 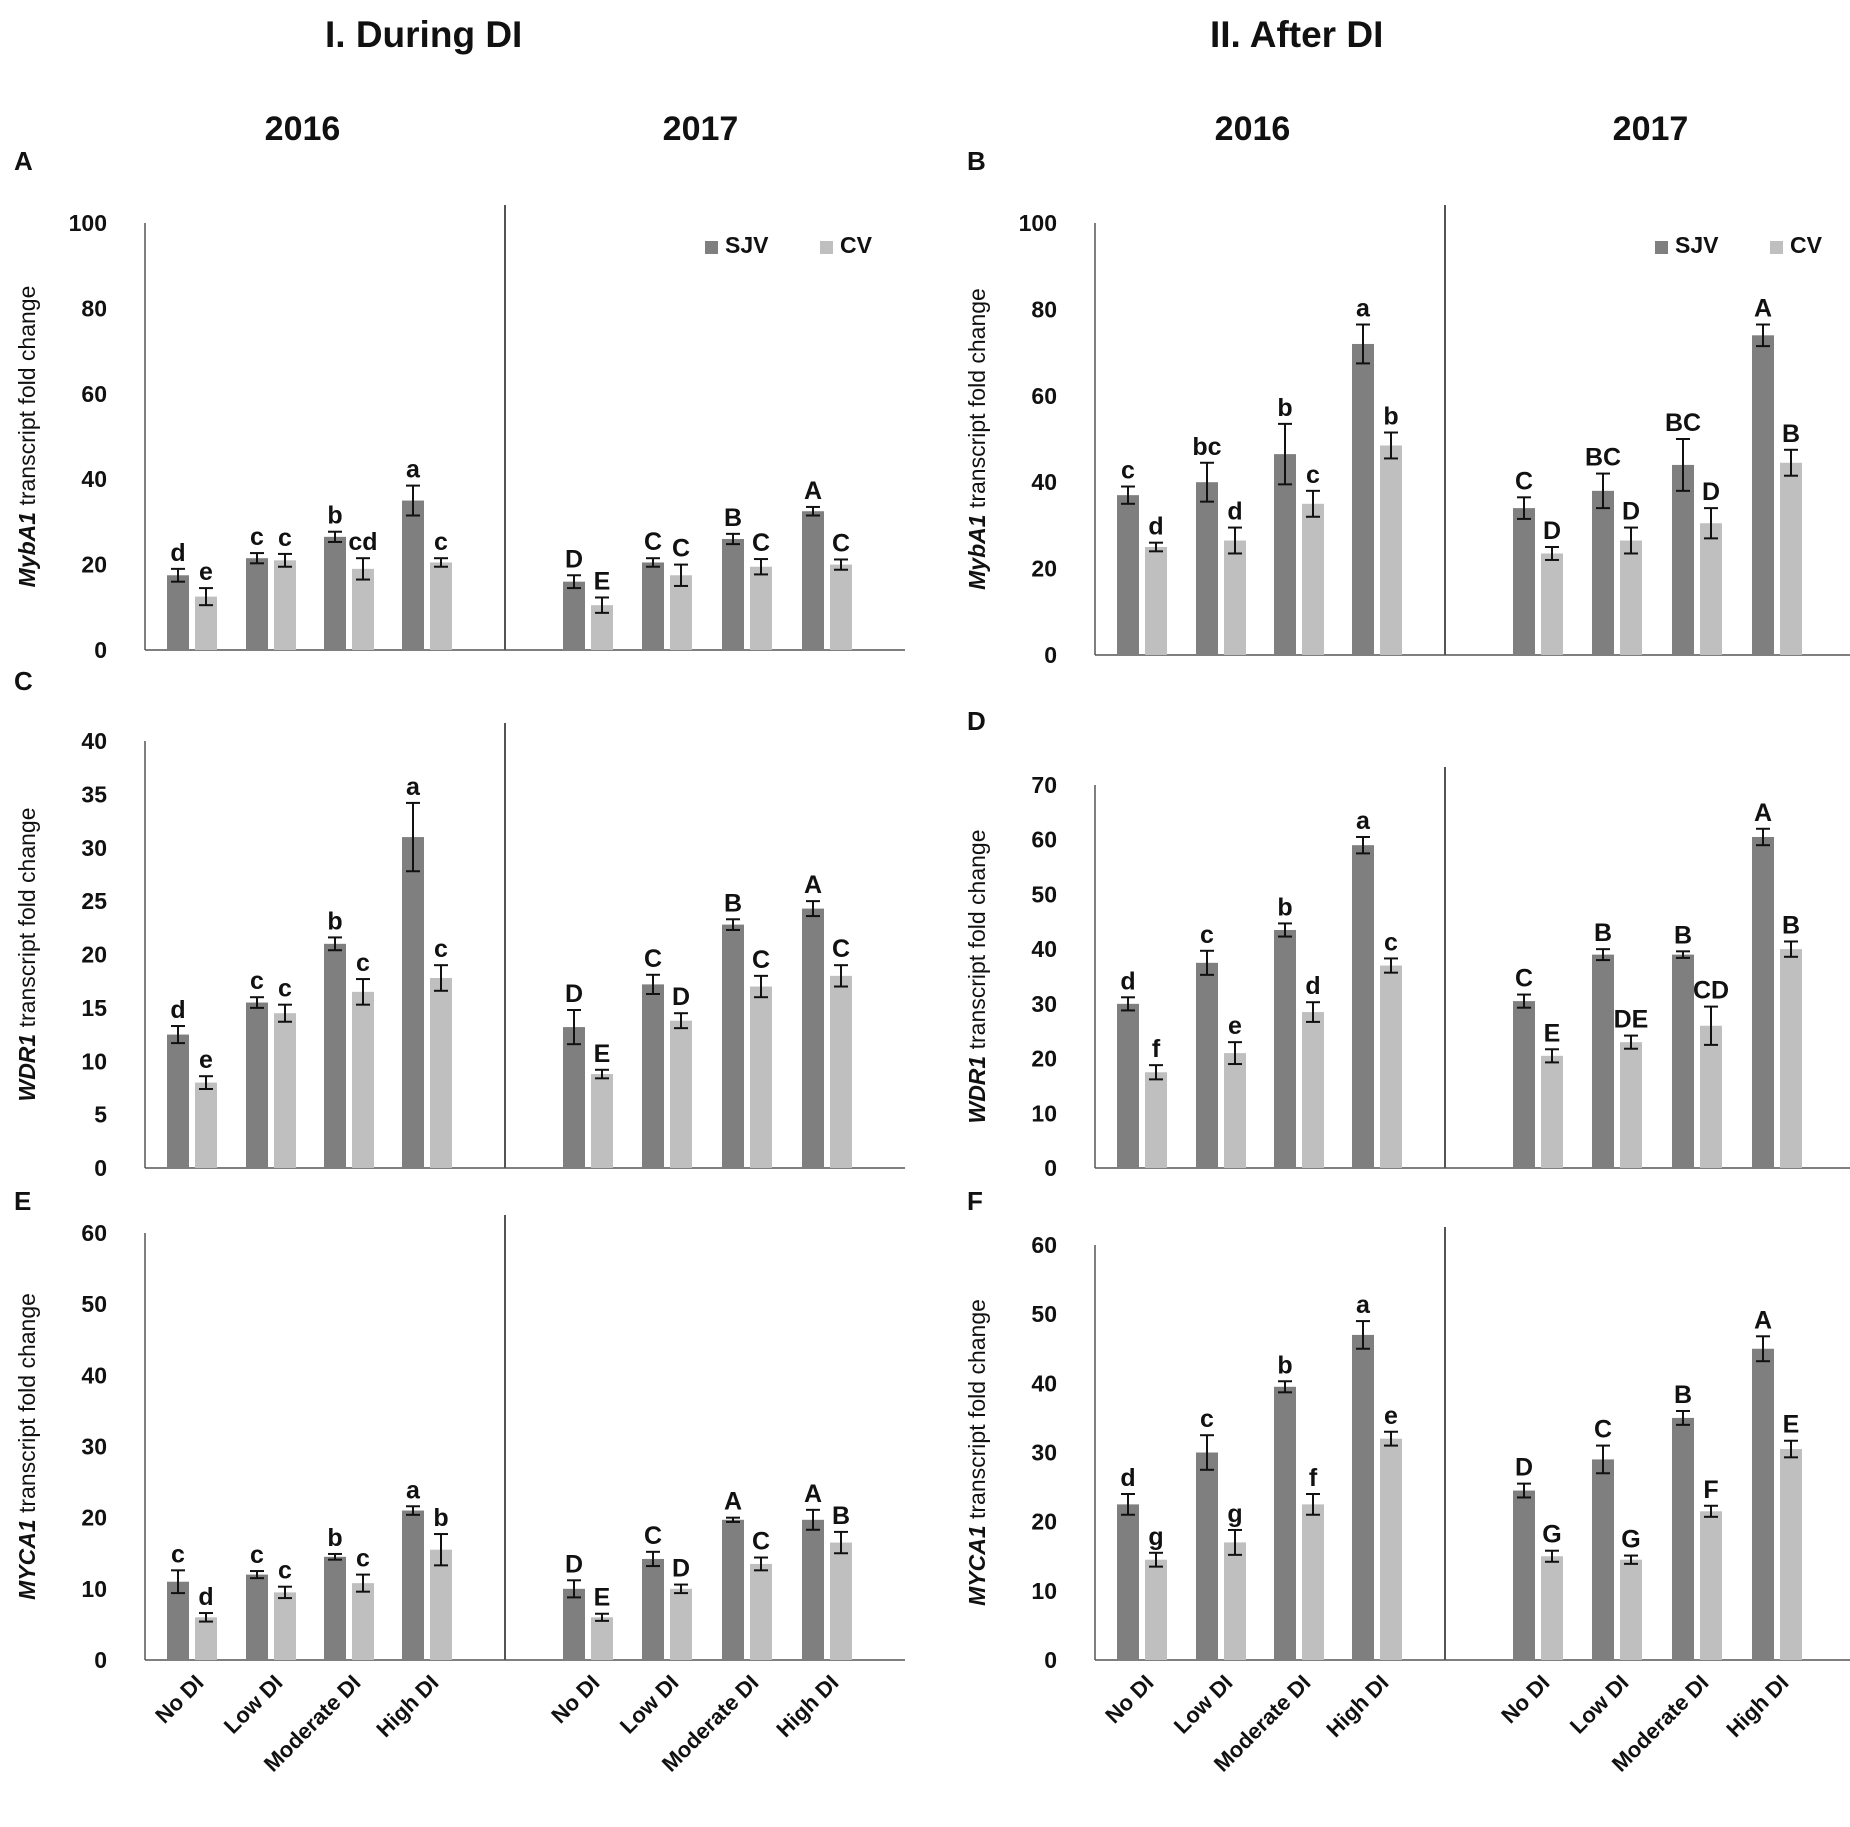 What do you see at coordinates (1806, 245) in the screenshot?
I see `legend-label: CV` at bounding box center [1806, 245].